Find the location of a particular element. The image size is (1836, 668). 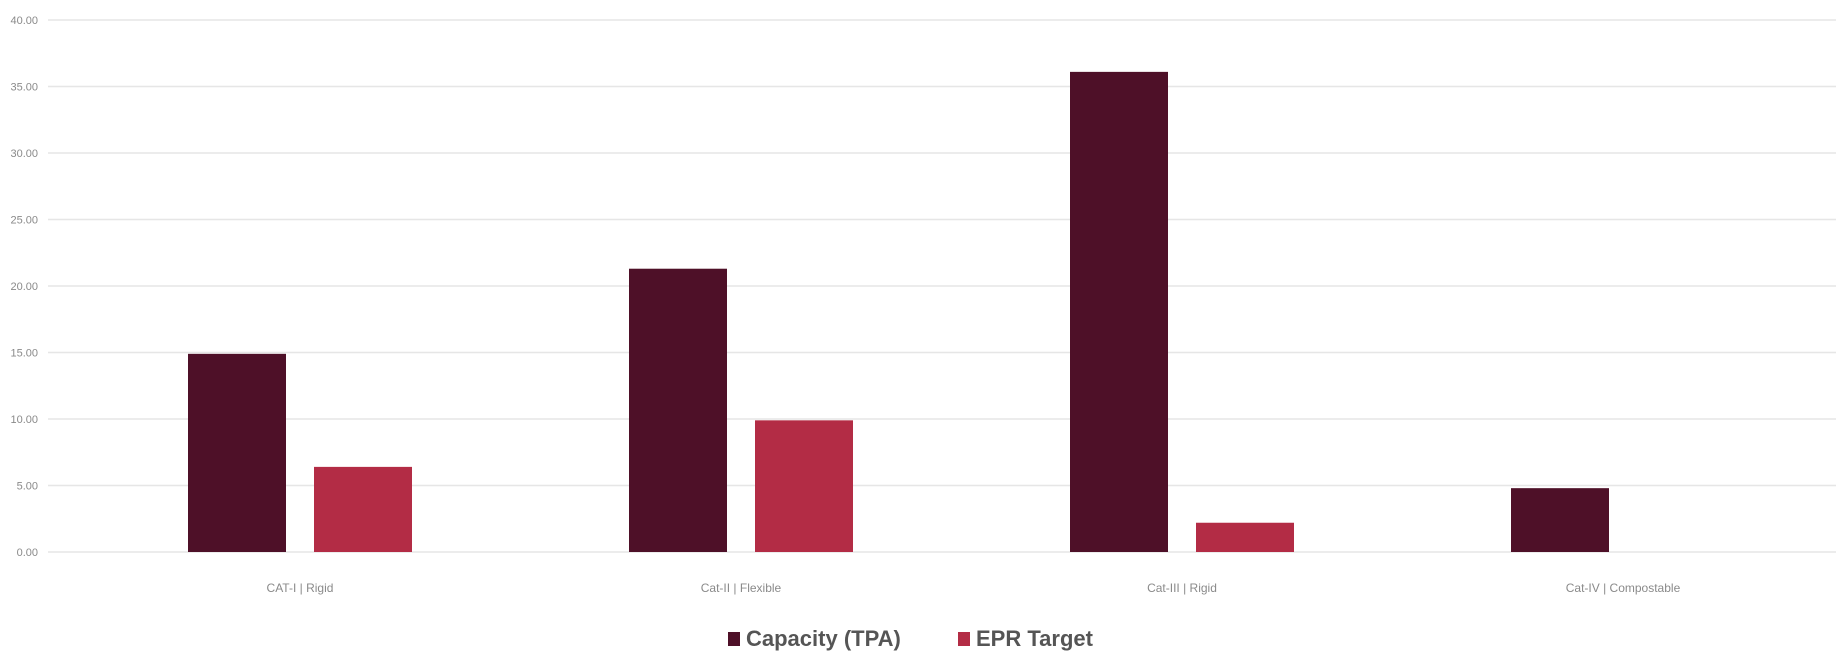

x-category-label: Cat-III | Rigid is located at coordinates (1182, 588).